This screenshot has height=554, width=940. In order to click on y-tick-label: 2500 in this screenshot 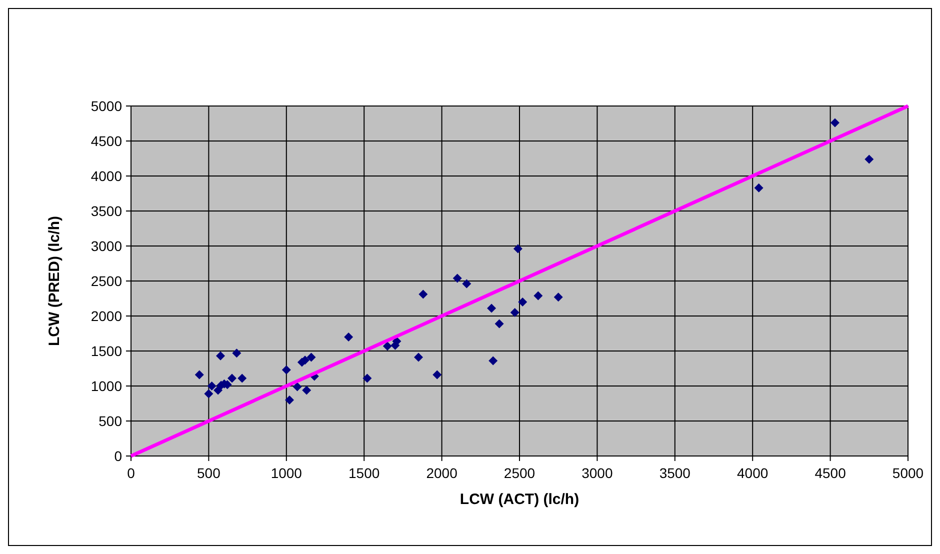, I will do `click(106, 281)`.